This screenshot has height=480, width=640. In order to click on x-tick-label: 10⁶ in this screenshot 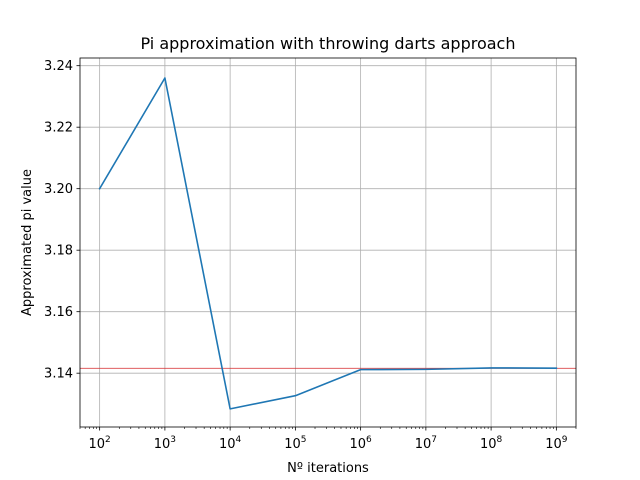, I will do `click(360, 443)`.